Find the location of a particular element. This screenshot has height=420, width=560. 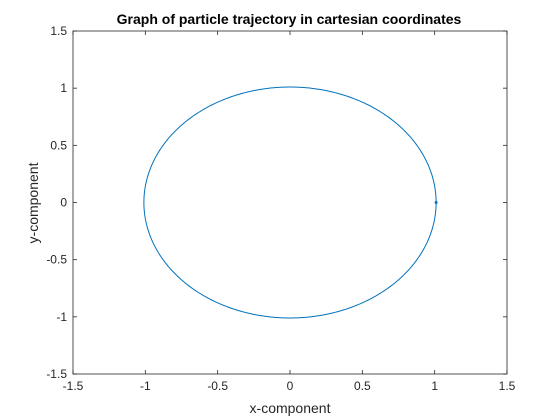

x-tick-label: 1.5 is located at coordinates (507, 386).